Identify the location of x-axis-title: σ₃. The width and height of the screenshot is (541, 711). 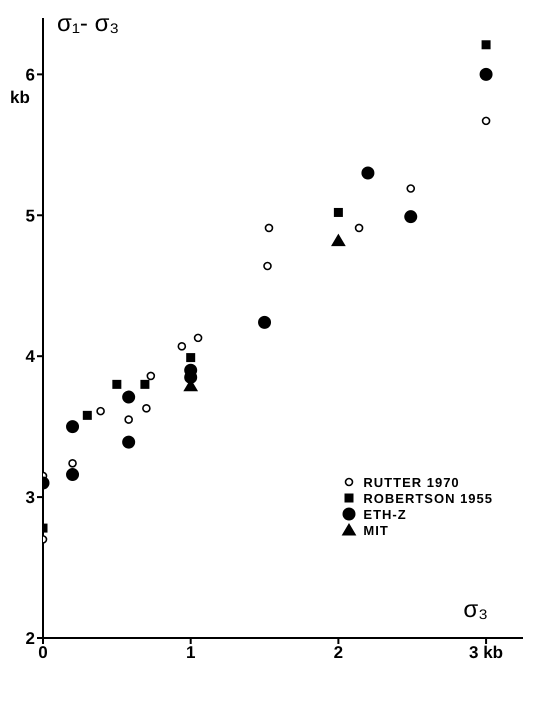
(475, 610).